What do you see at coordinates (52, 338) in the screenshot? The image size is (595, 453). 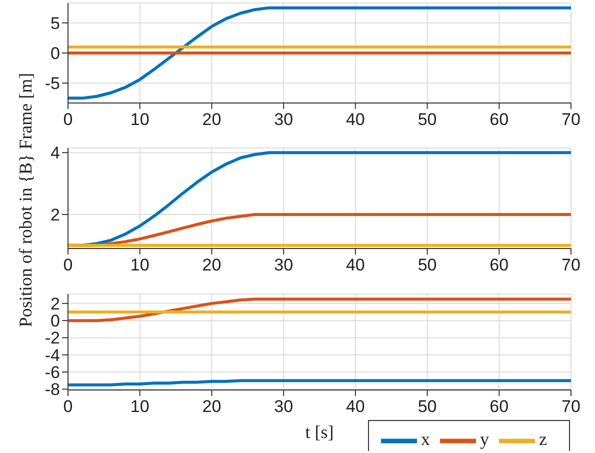 I see `y-tick-label: -2` at bounding box center [52, 338].